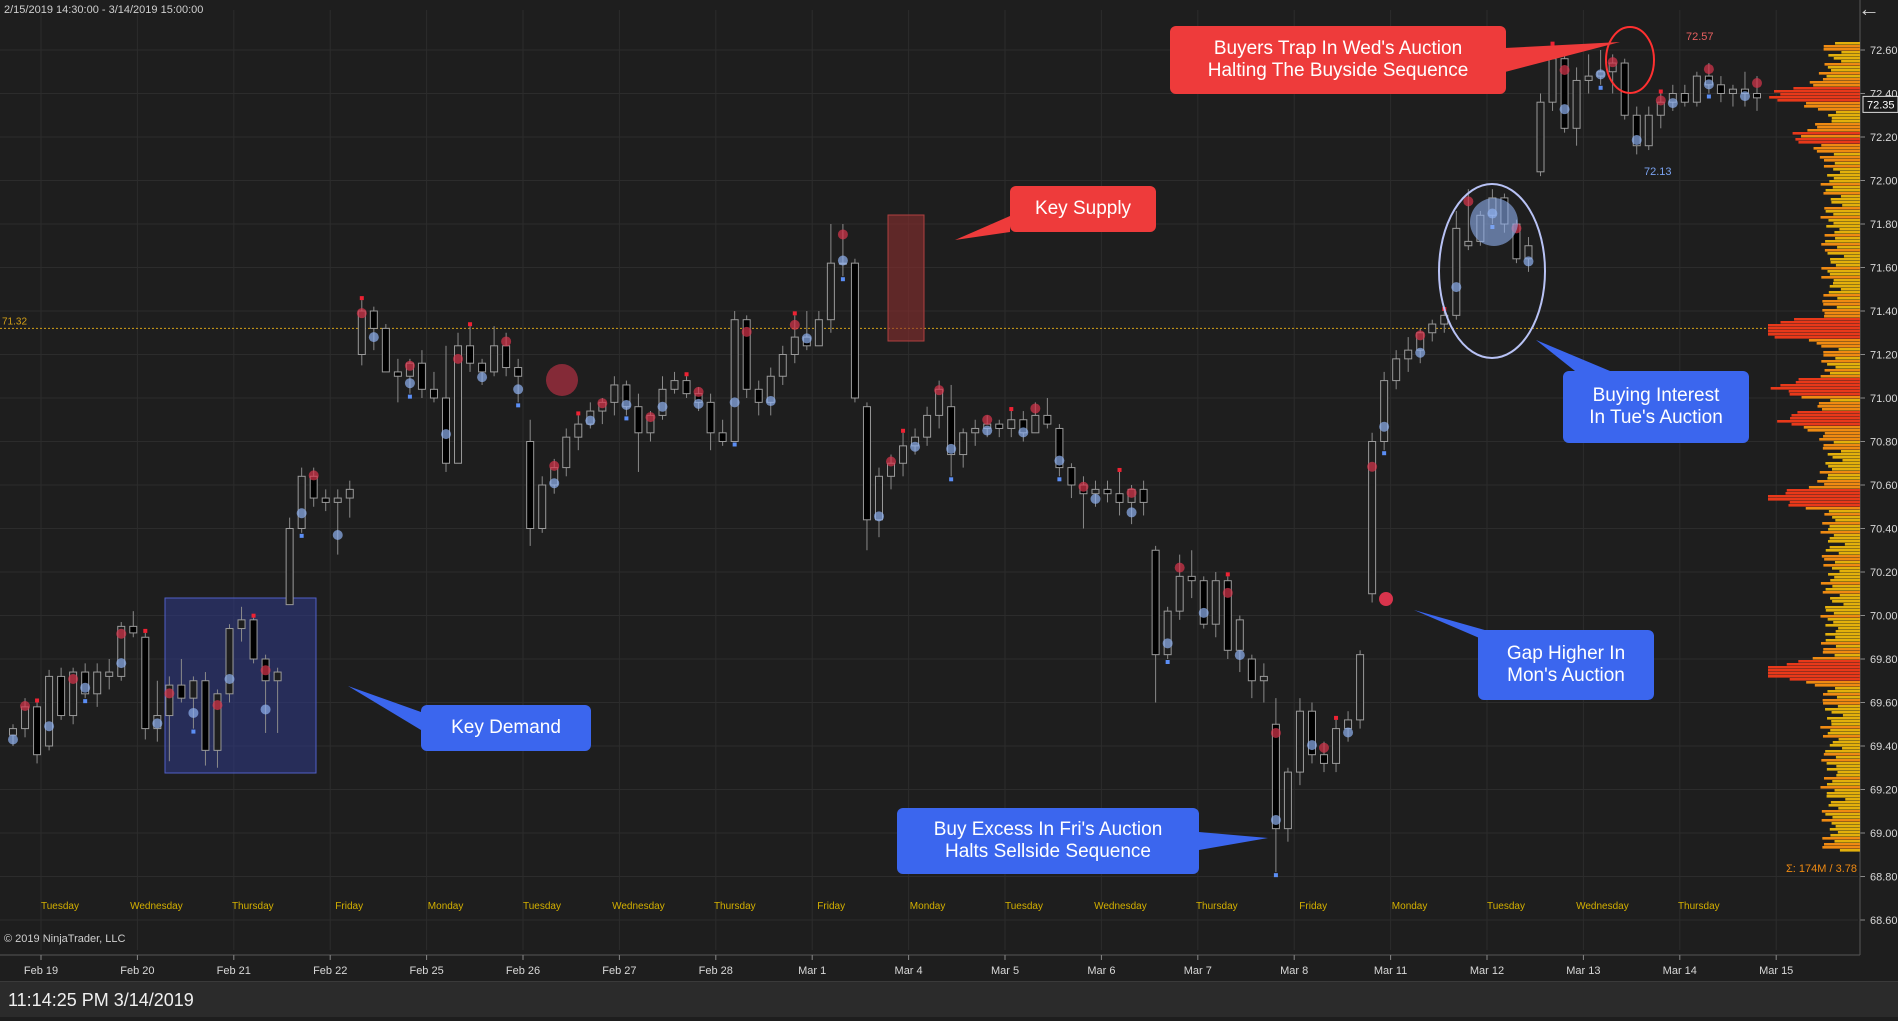 The image size is (1898, 1021). I want to click on day-label: Thursday, so click(1217, 906).